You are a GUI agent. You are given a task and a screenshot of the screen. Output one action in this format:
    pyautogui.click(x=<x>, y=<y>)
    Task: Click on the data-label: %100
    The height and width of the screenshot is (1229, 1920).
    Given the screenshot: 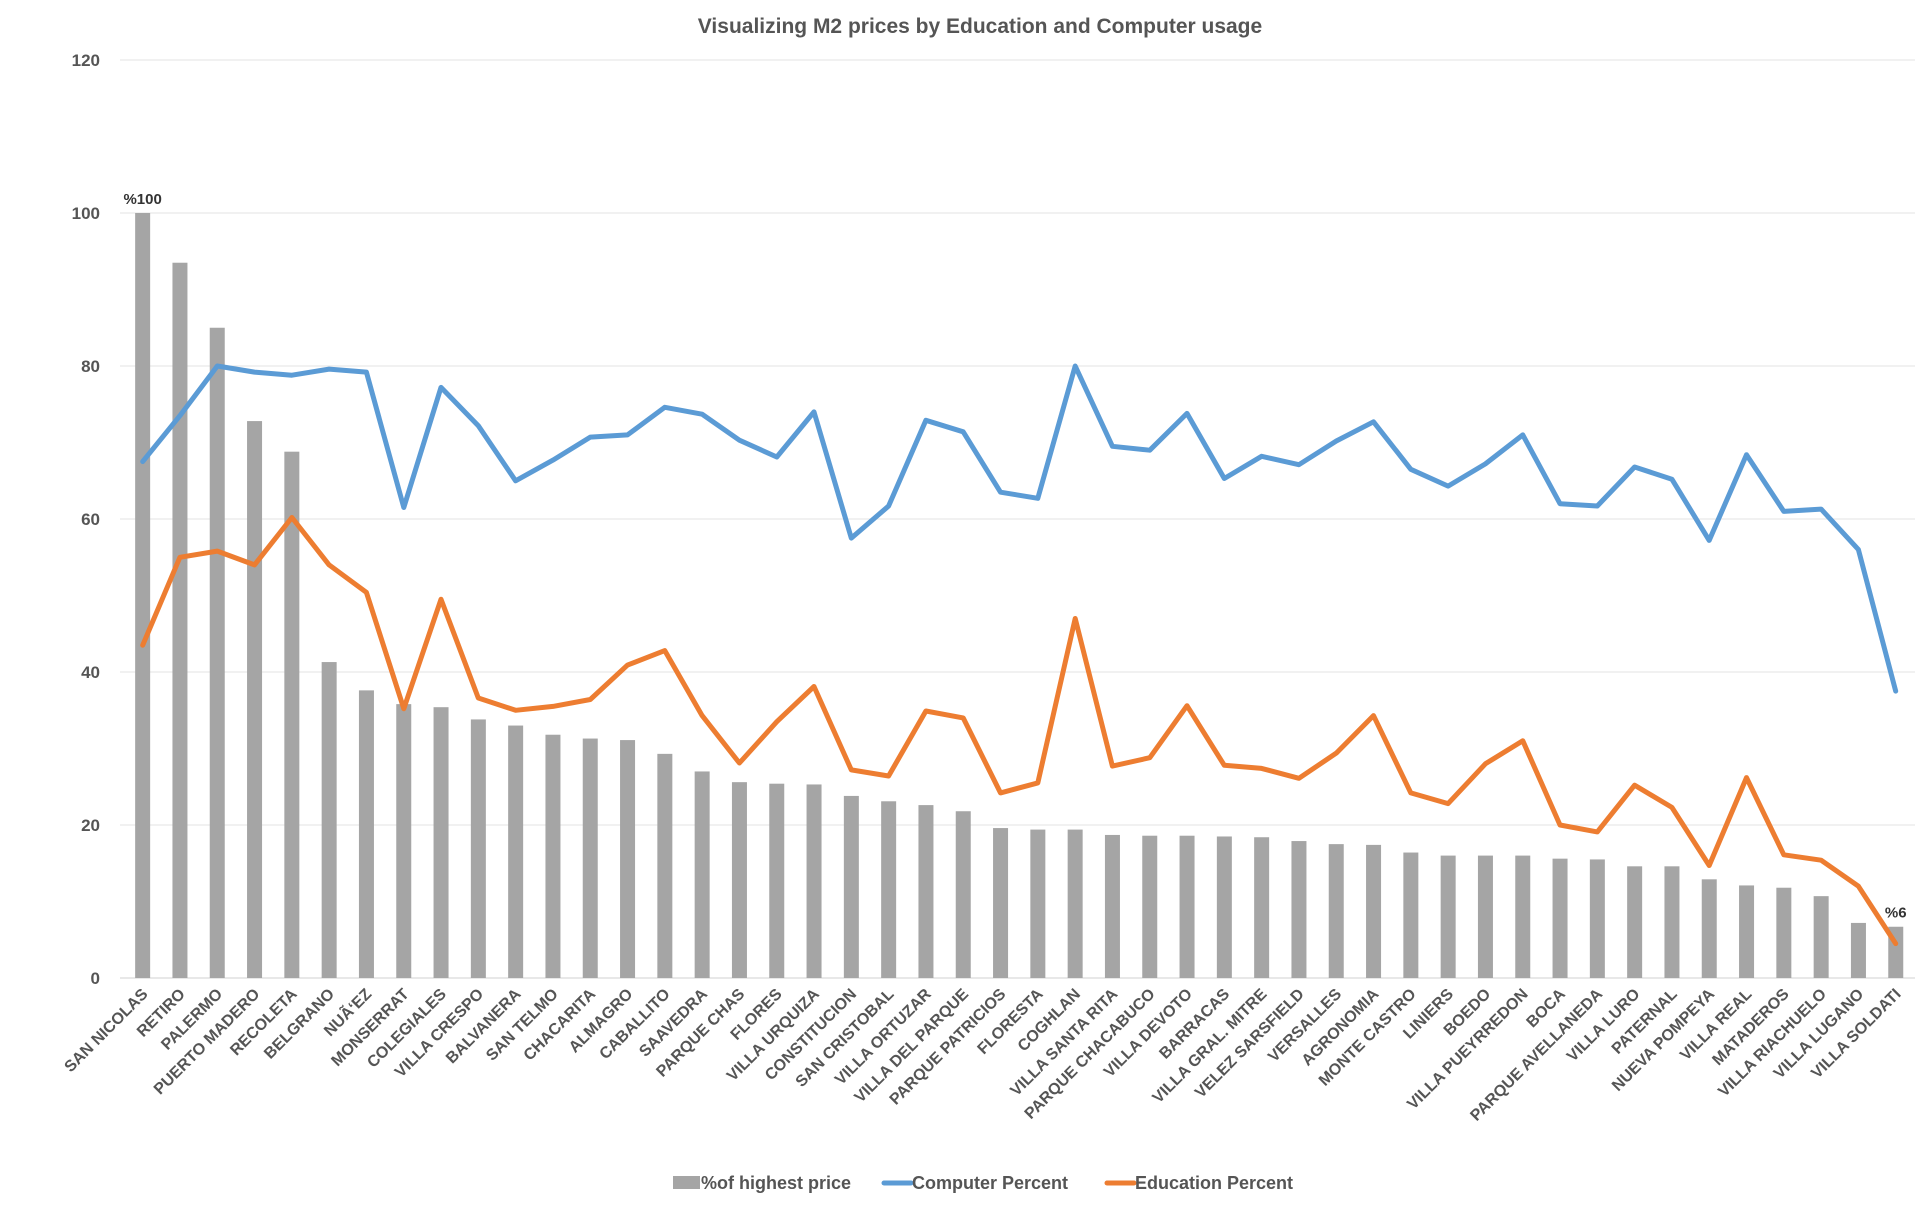 What is the action you would take?
    pyautogui.click(x=142, y=199)
    